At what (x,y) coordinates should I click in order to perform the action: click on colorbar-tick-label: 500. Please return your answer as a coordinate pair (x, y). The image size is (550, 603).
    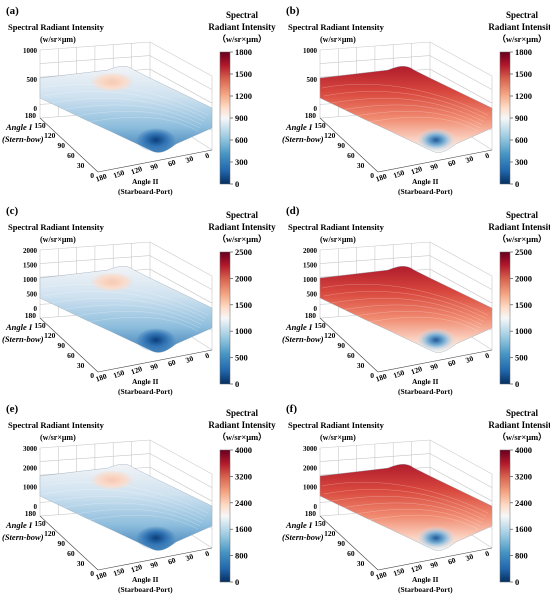
    Looking at the image, I should click on (241, 358).